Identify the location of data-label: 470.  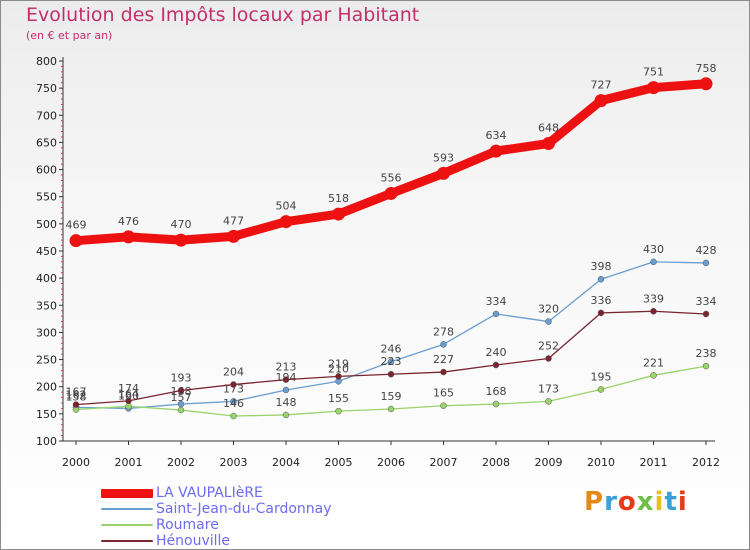
(181, 224).